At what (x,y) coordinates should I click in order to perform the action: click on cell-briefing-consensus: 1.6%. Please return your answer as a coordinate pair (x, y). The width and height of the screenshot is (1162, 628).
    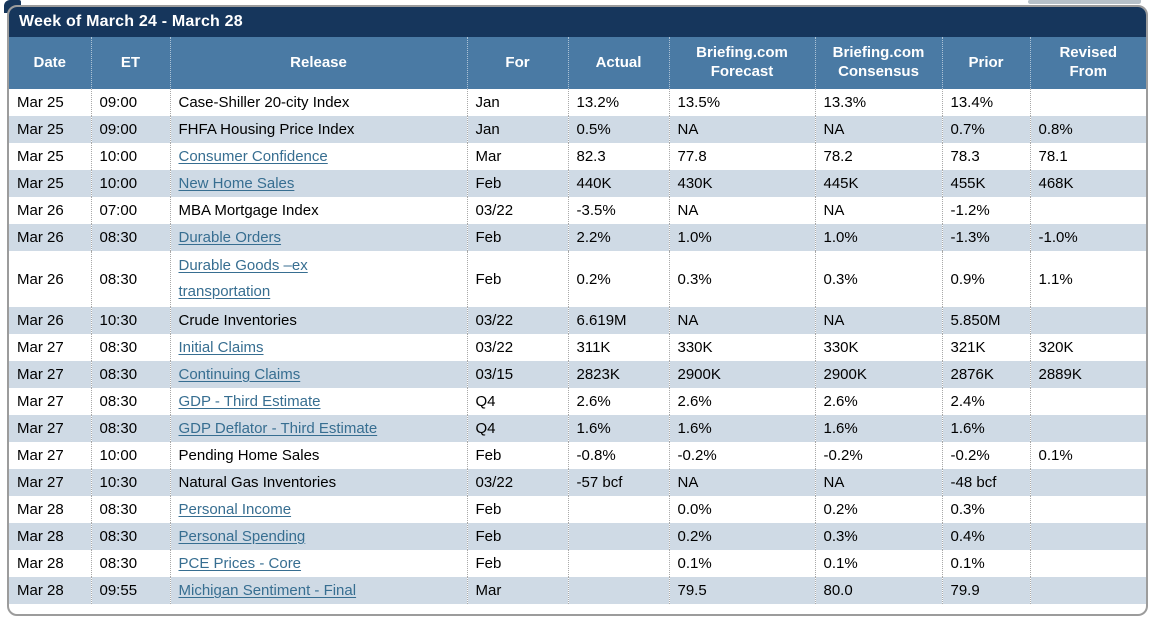
    Looking at the image, I should click on (879, 428).